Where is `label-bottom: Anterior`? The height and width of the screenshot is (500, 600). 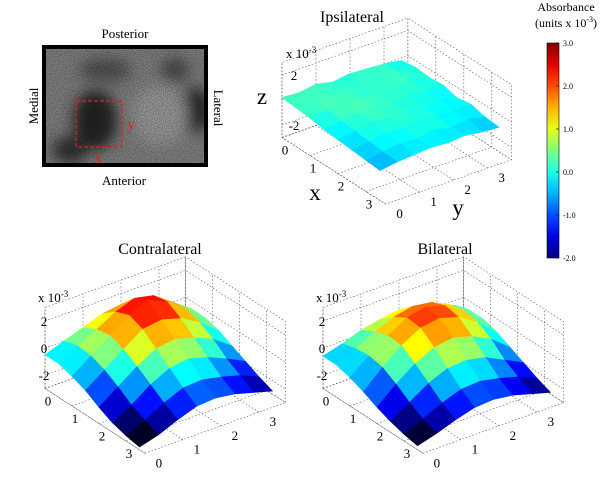 label-bottom: Anterior is located at coordinates (124, 180).